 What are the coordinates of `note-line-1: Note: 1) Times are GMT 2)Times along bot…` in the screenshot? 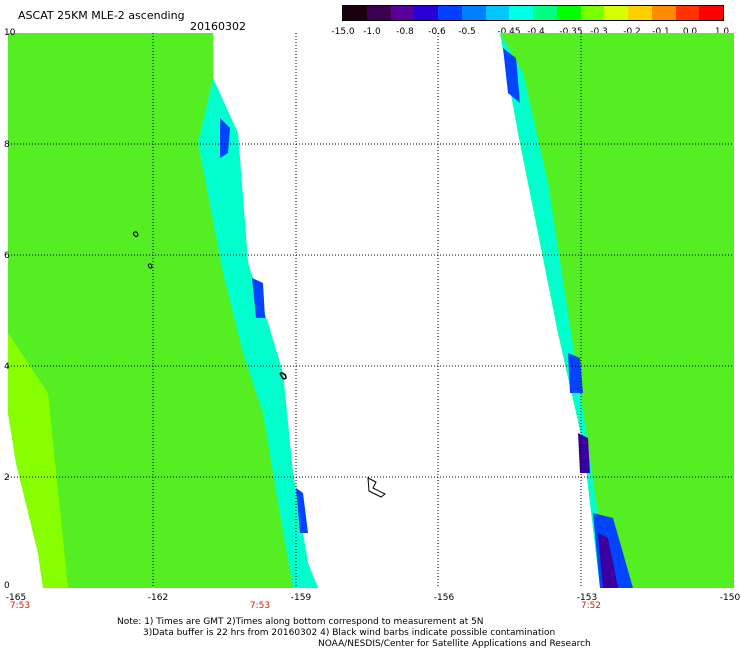 It's located at (300, 622).